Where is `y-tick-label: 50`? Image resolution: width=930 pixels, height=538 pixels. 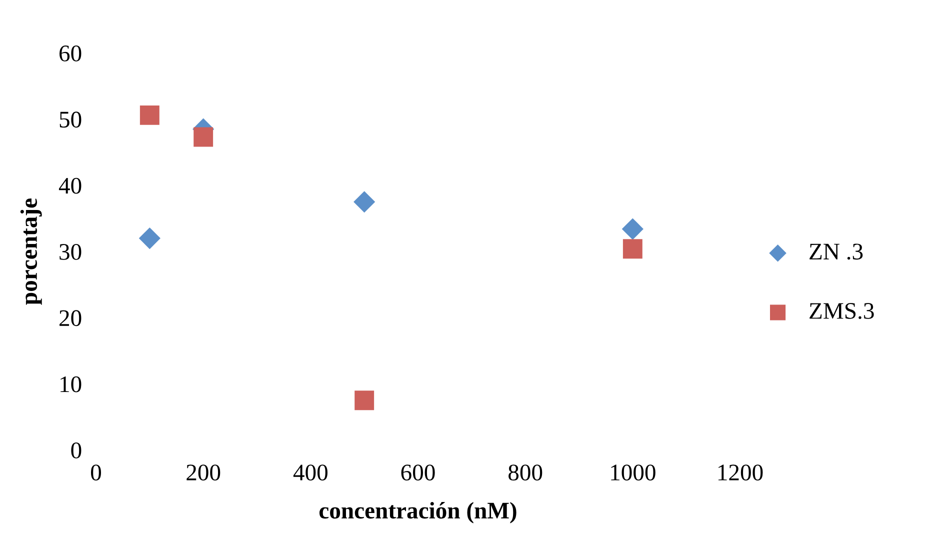
y-tick-label: 50 is located at coordinates (71, 120).